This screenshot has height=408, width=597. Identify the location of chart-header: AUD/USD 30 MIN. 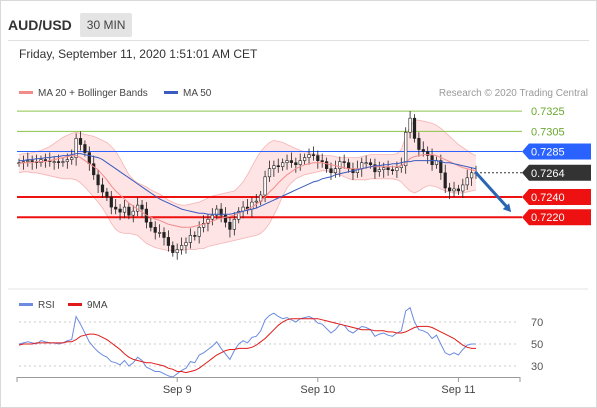
(70, 25).